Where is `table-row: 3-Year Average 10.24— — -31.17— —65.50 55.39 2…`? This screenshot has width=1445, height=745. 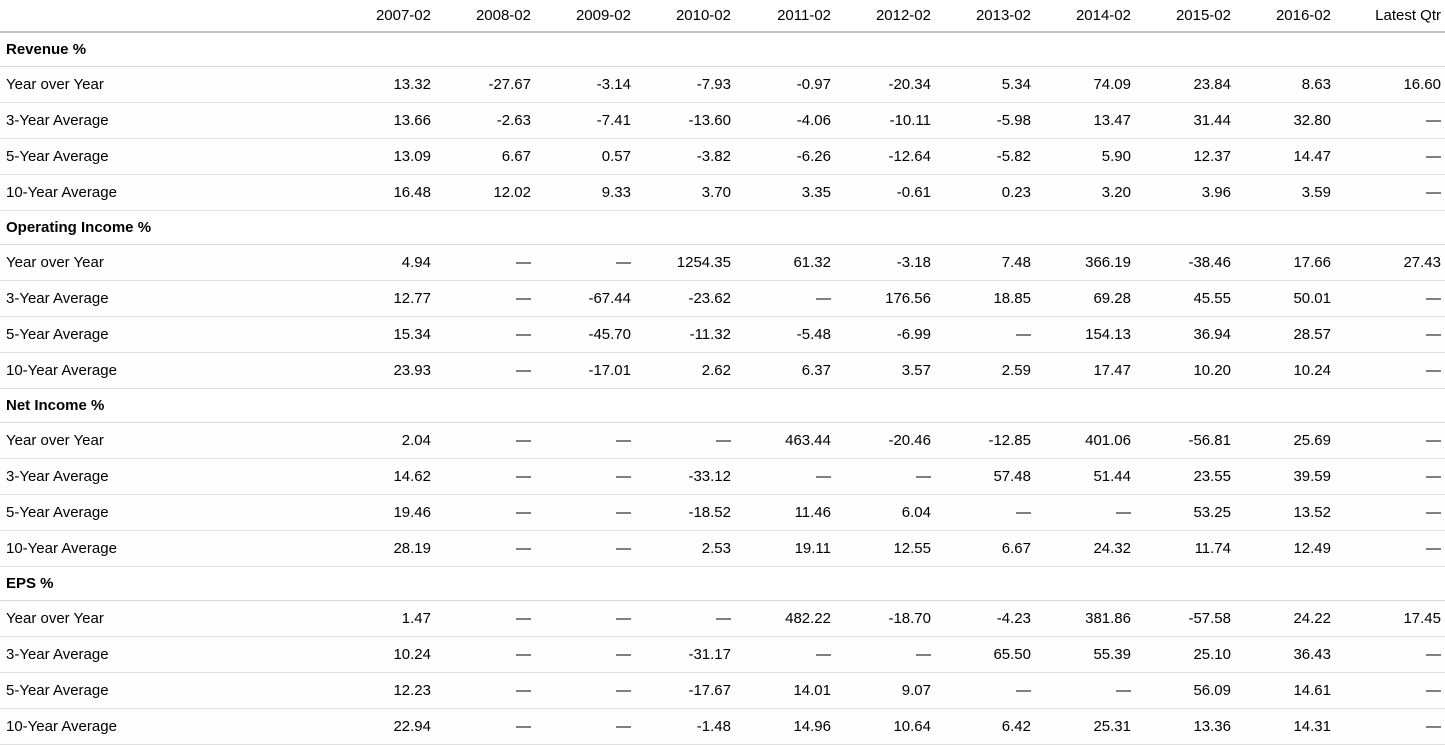
table-row: 3-Year Average 10.24— — -31.17— —65.50 55.39 2… is located at coordinates (722, 654).